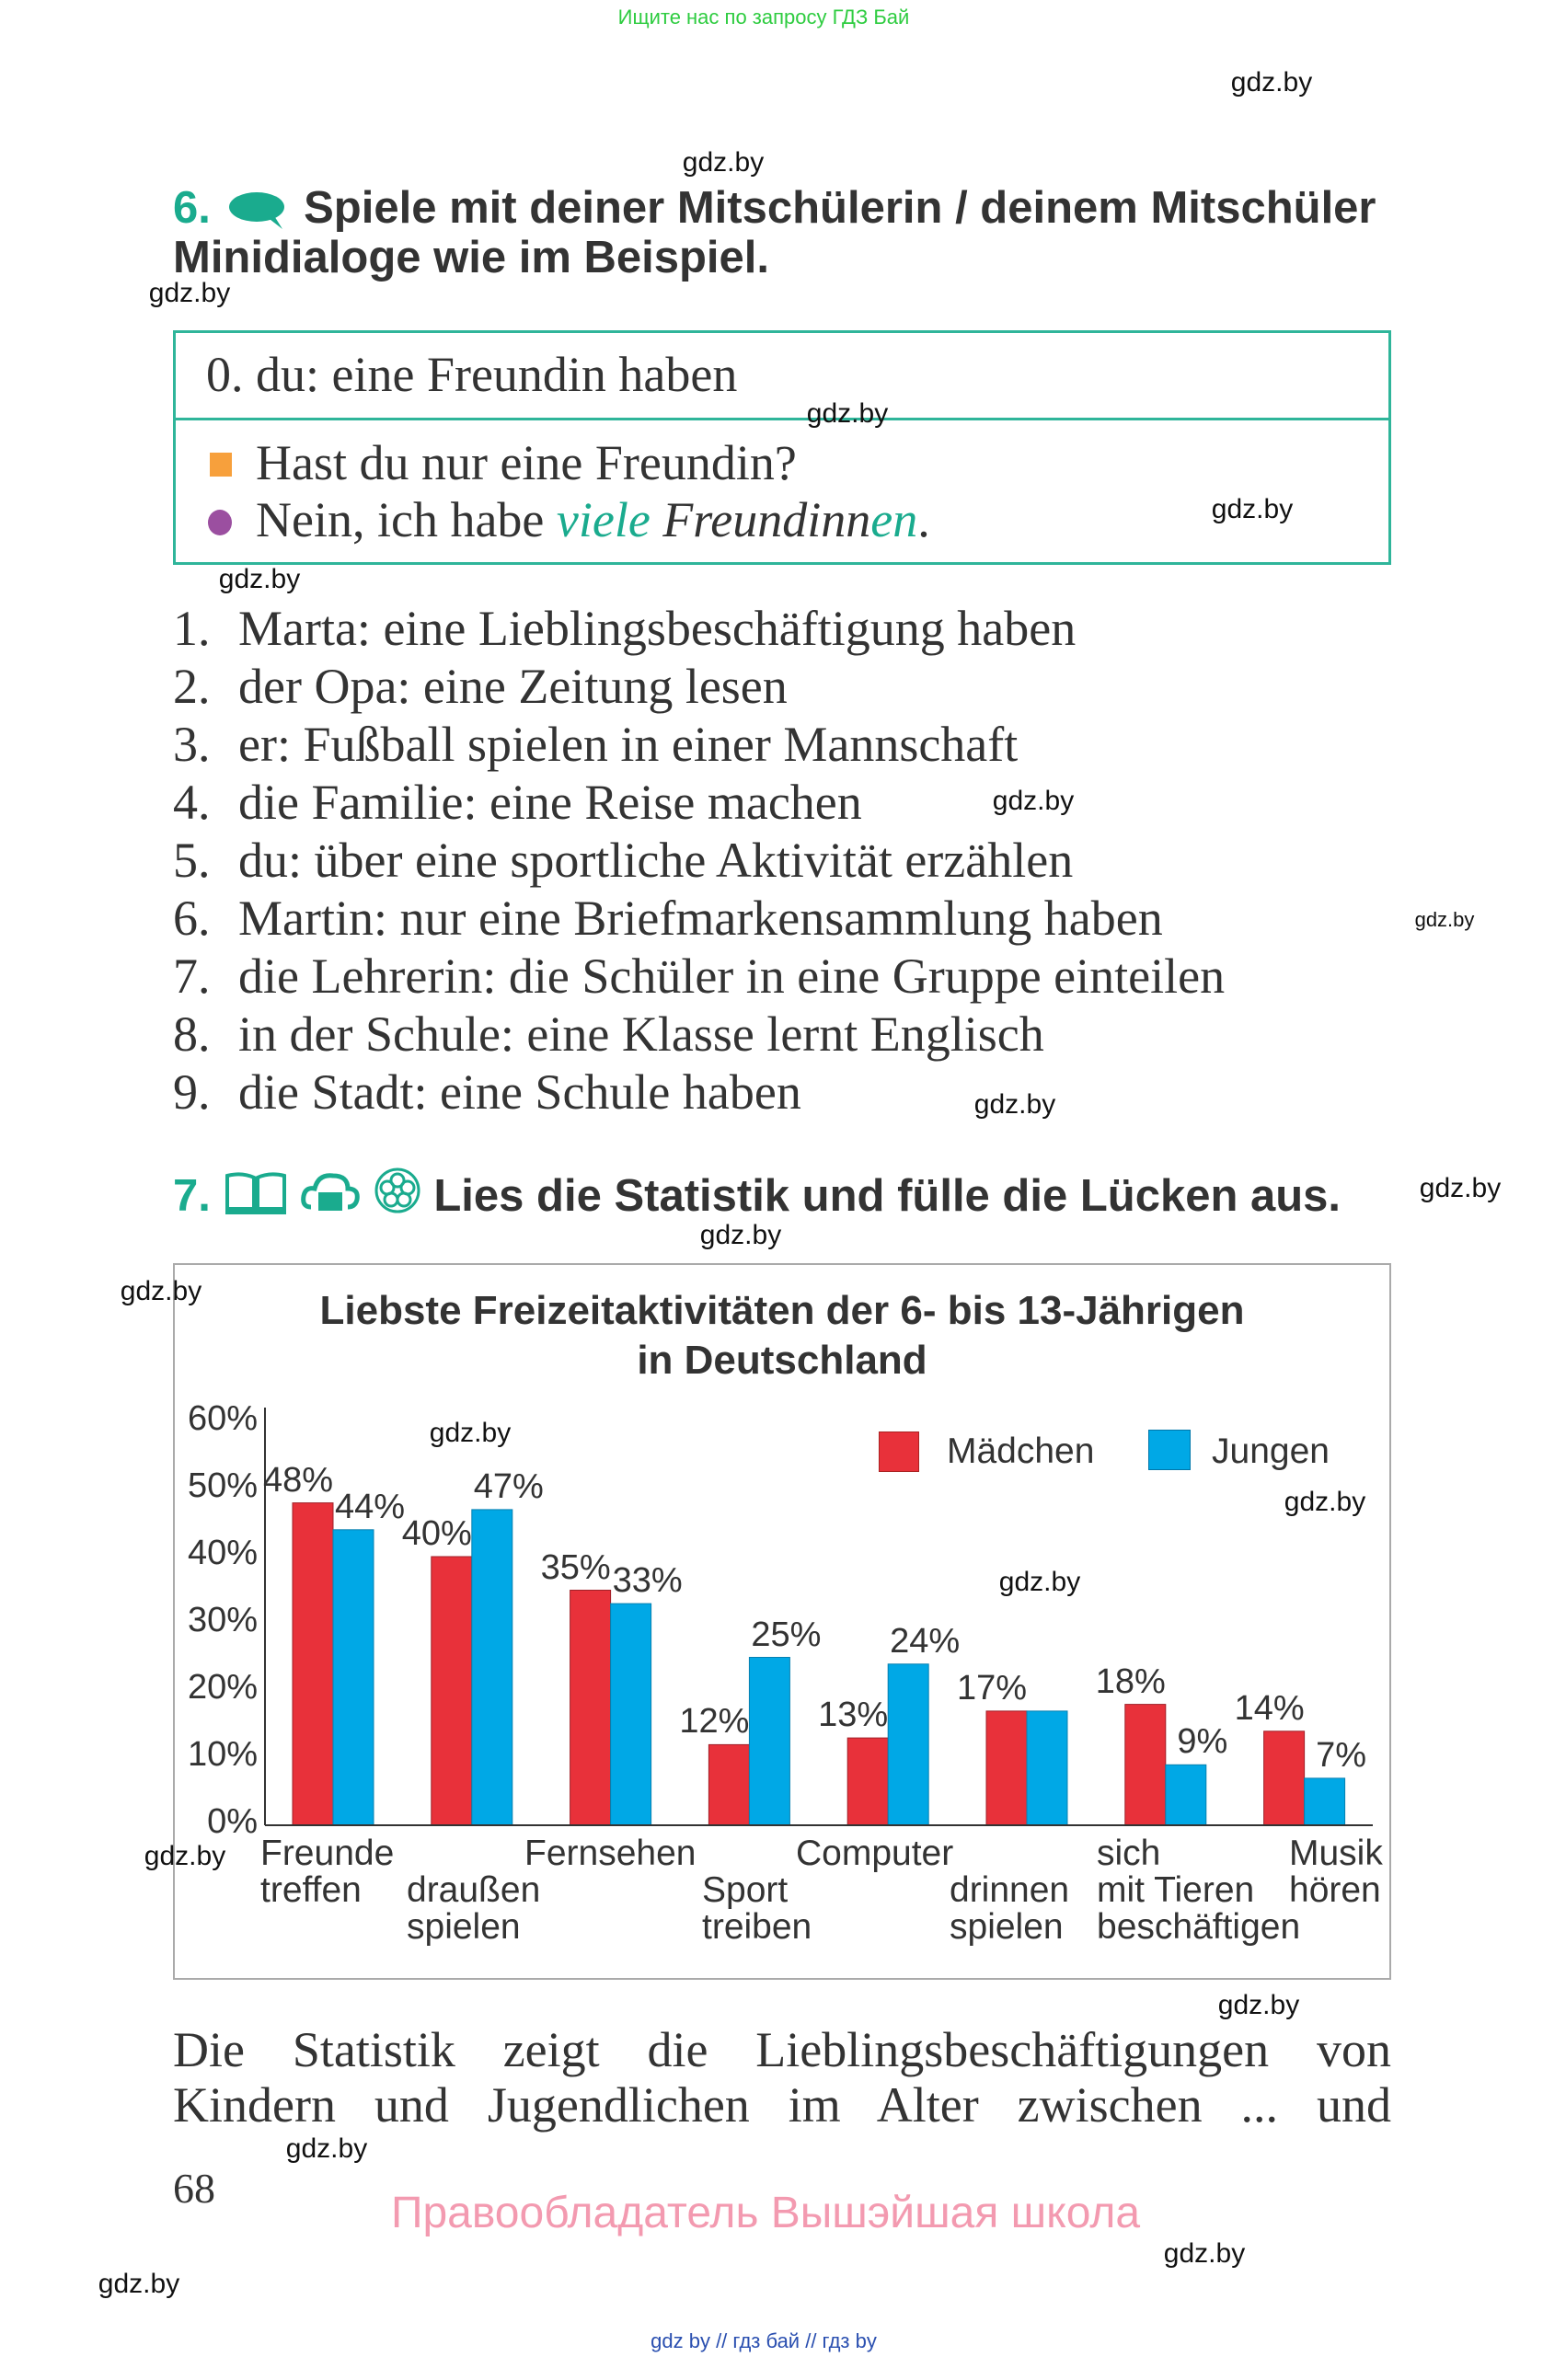 Image resolution: width=1543 pixels, height=2380 pixels. I want to click on data-label: 47%, so click(509, 1486).